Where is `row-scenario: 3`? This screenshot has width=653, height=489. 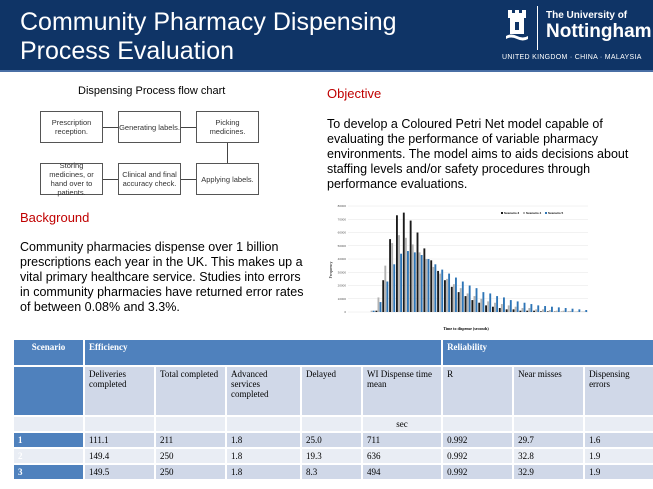
row-scenario: 3 is located at coordinates (48, 472).